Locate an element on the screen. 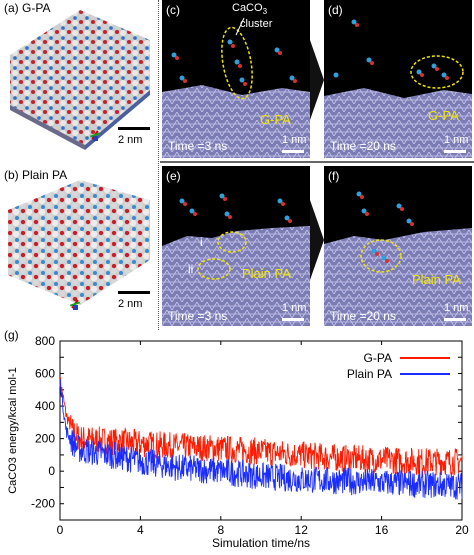  panel-a-scale: 2 nm is located at coordinates (130, 140).